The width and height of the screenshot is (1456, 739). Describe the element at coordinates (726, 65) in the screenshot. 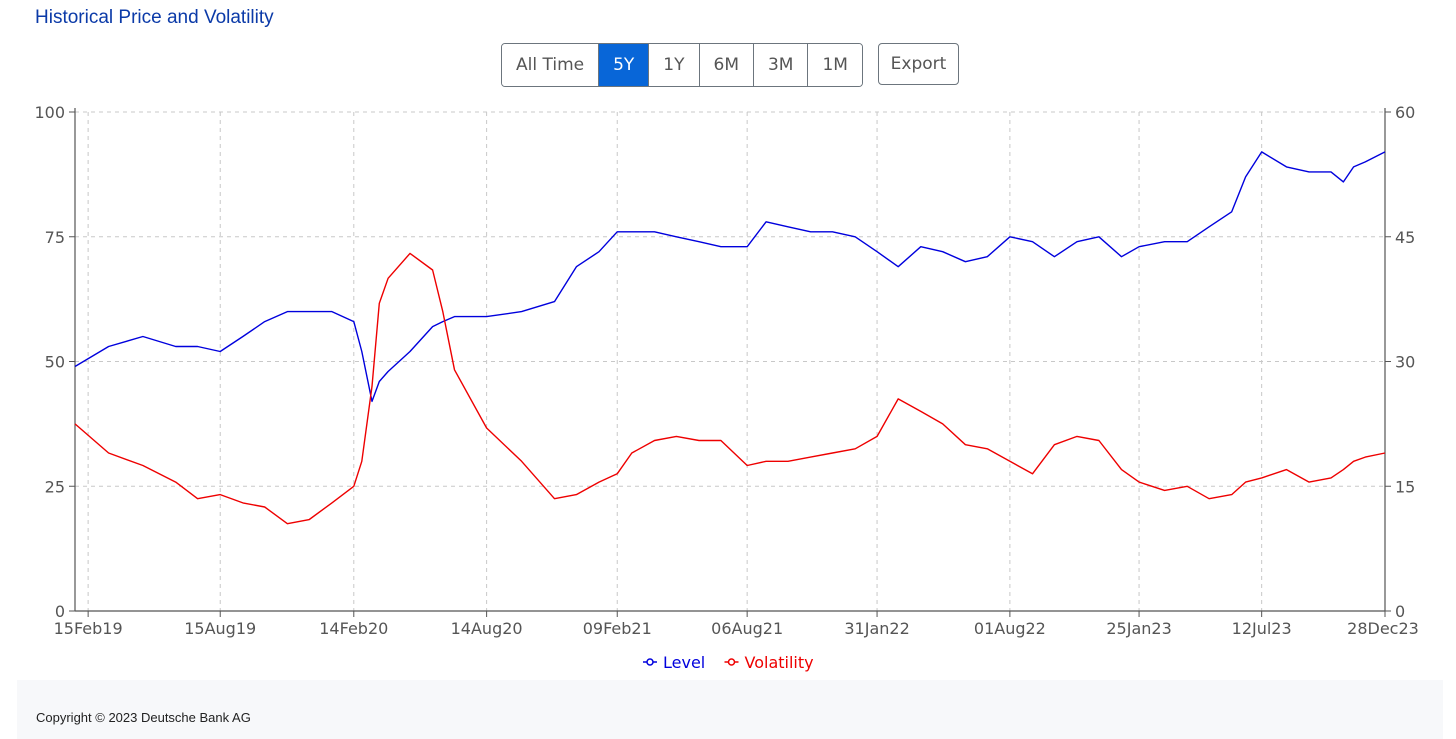

I see `range-6m-button: 6M` at that location.